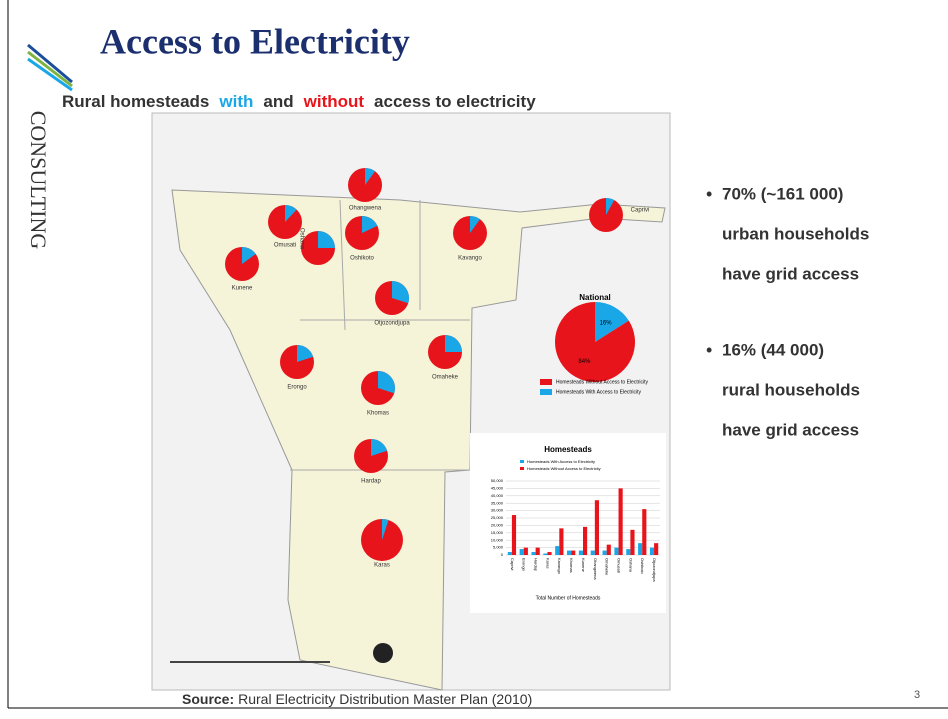  Describe the element at coordinates (497, 539) in the screenshot. I see `y-tick-label: 10,000` at that location.